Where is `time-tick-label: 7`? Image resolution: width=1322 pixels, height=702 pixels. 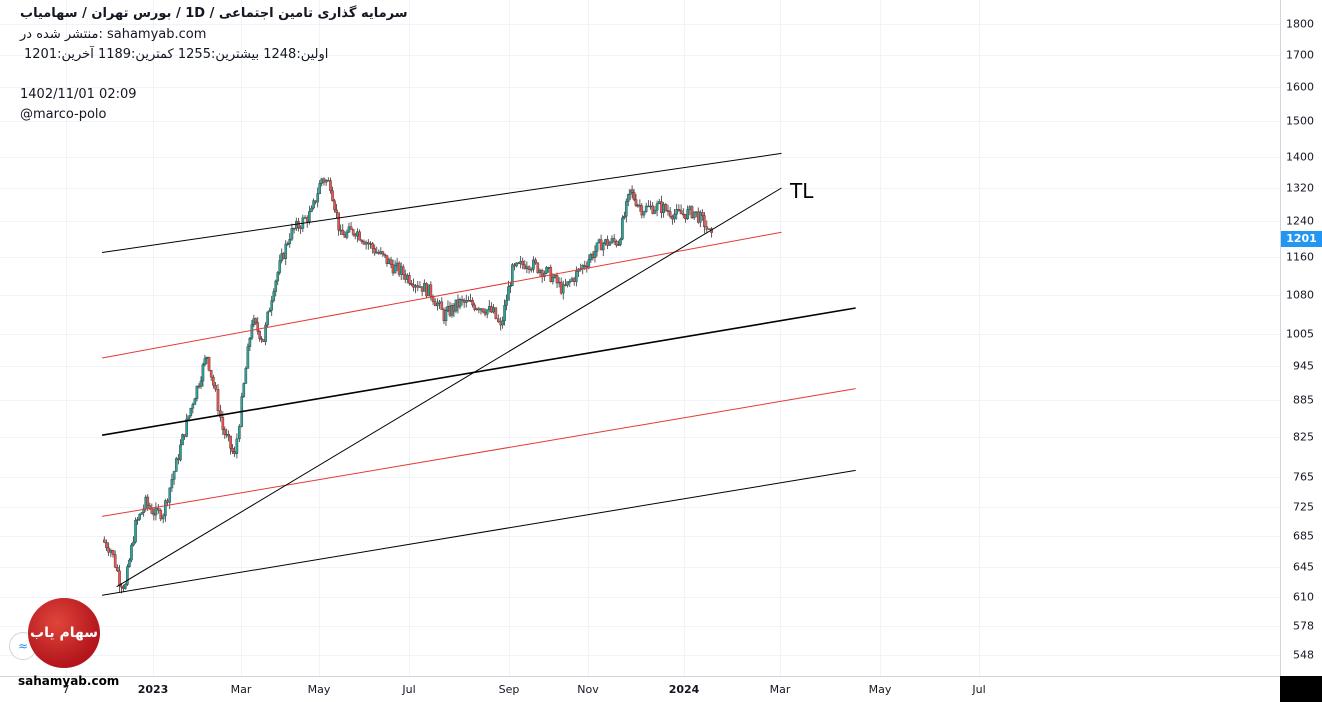 time-tick-label: 7 is located at coordinates (66, 689).